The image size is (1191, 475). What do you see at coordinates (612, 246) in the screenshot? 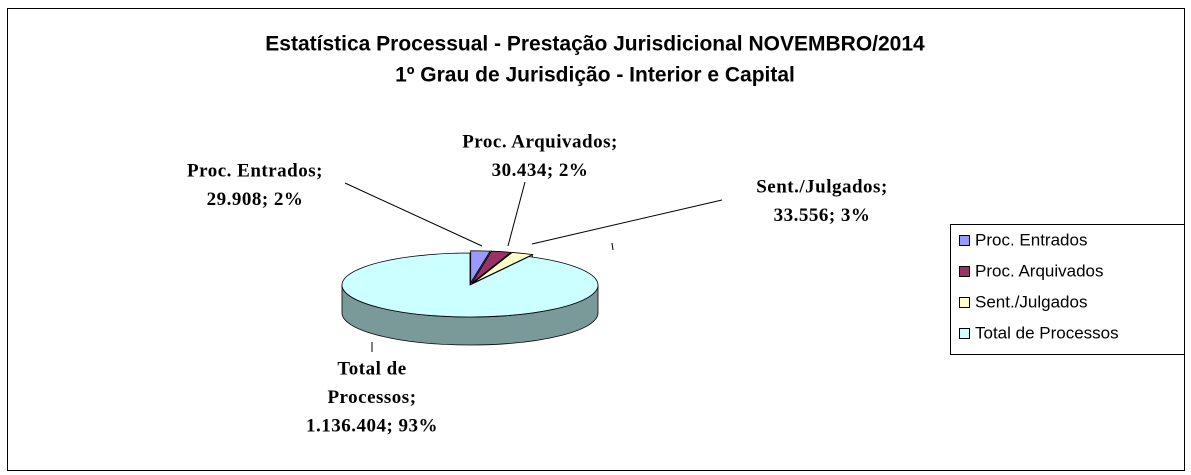
I see `tick` at bounding box center [612, 246].